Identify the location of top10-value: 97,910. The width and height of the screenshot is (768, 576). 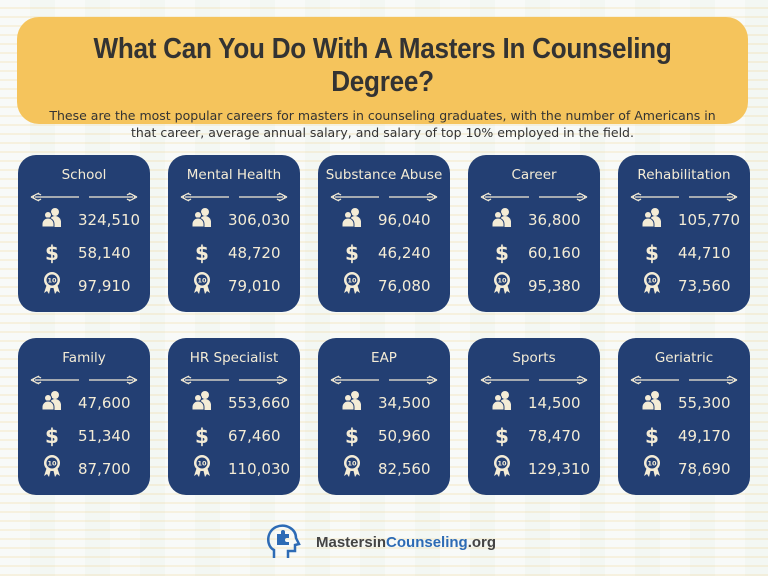
(104, 285).